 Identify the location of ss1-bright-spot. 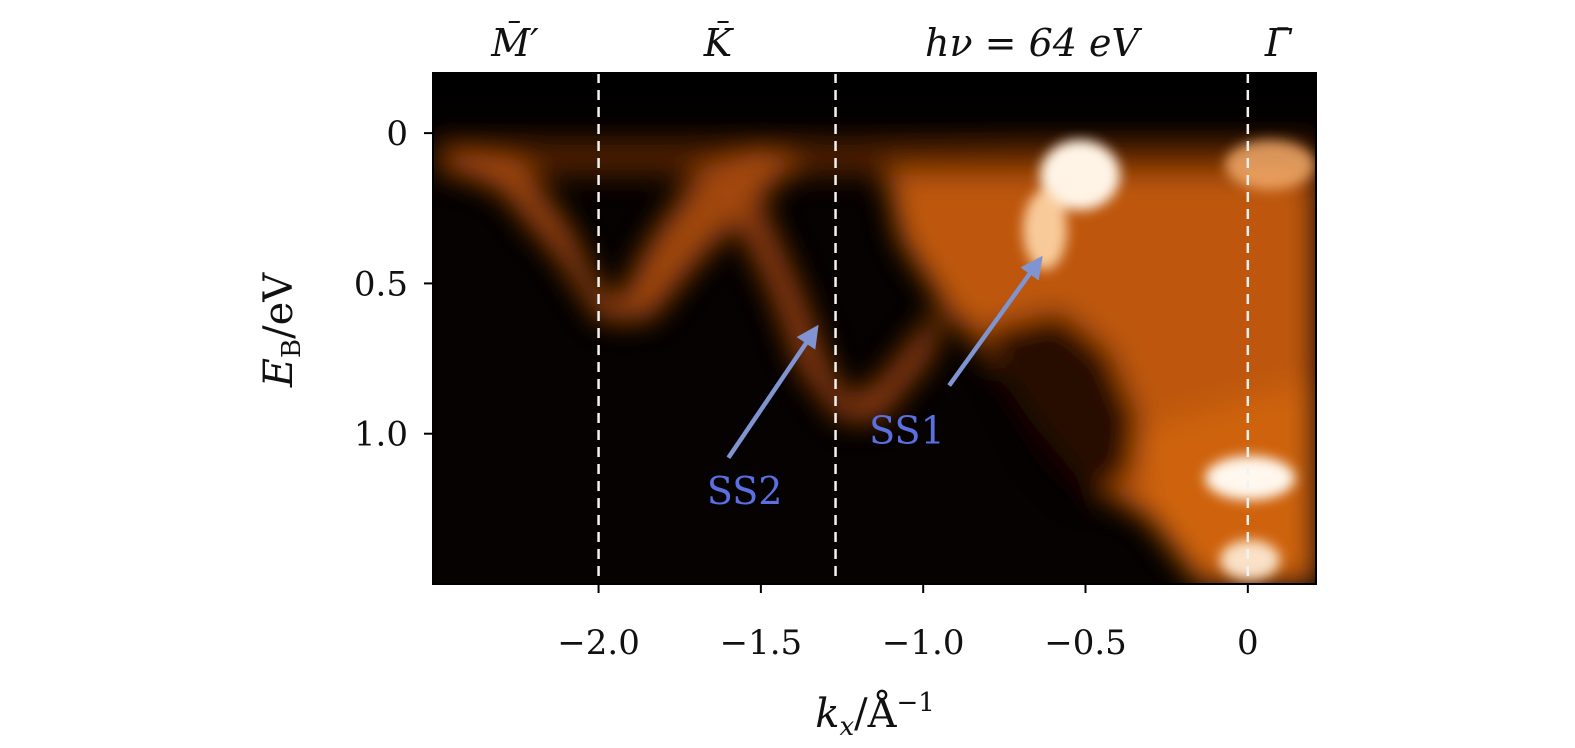
(1080, 175).